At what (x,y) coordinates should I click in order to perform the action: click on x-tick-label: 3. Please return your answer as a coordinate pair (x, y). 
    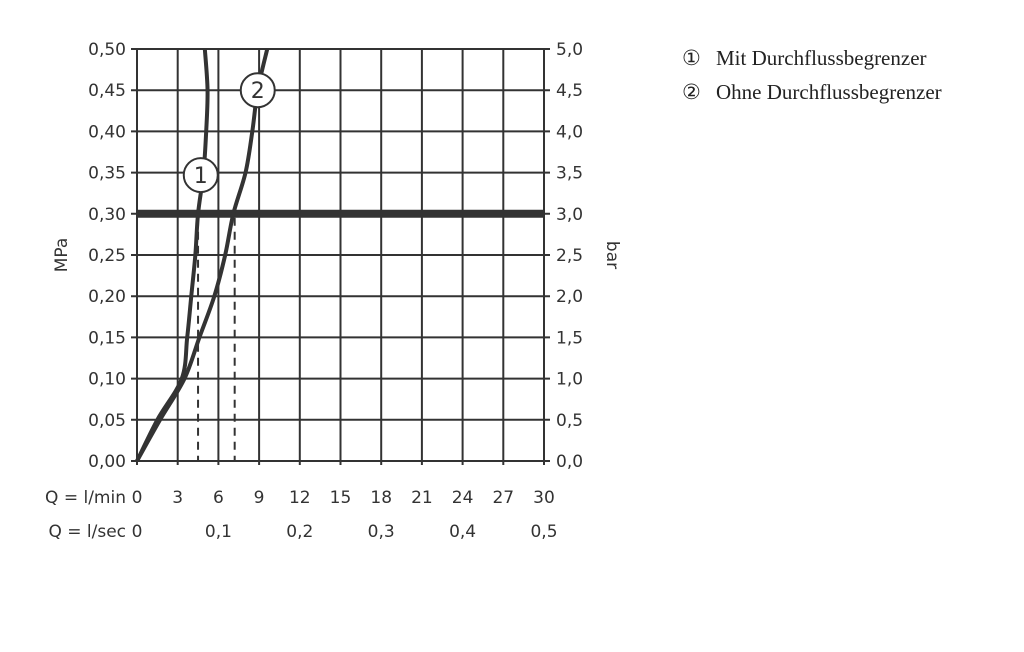
    Looking at the image, I should click on (177, 498).